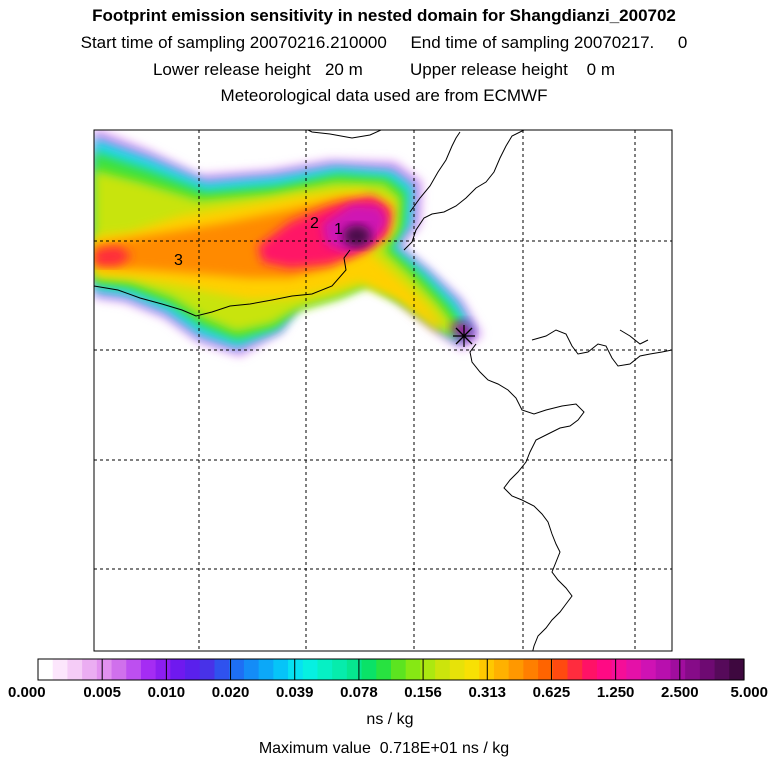  What do you see at coordinates (527, 497) in the screenshot?
I see `coastline-shandong` at bounding box center [527, 497].